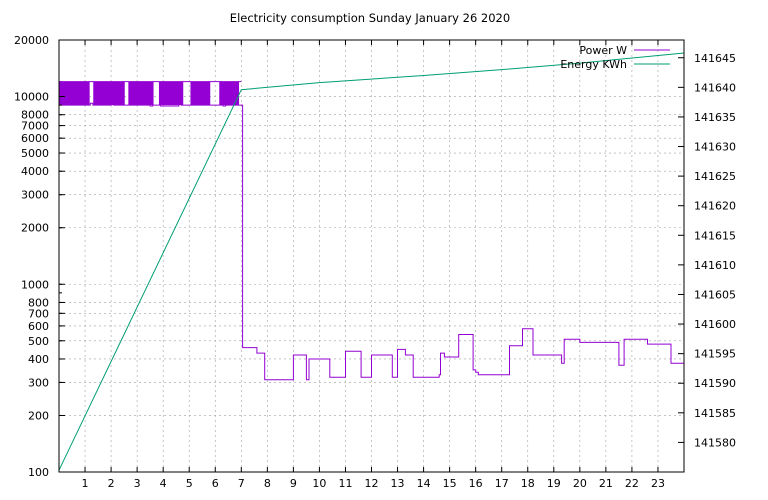  Describe the element at coordinates (38, 472) in the screenshot. I see `y-left-tick-label: 100` at that location.